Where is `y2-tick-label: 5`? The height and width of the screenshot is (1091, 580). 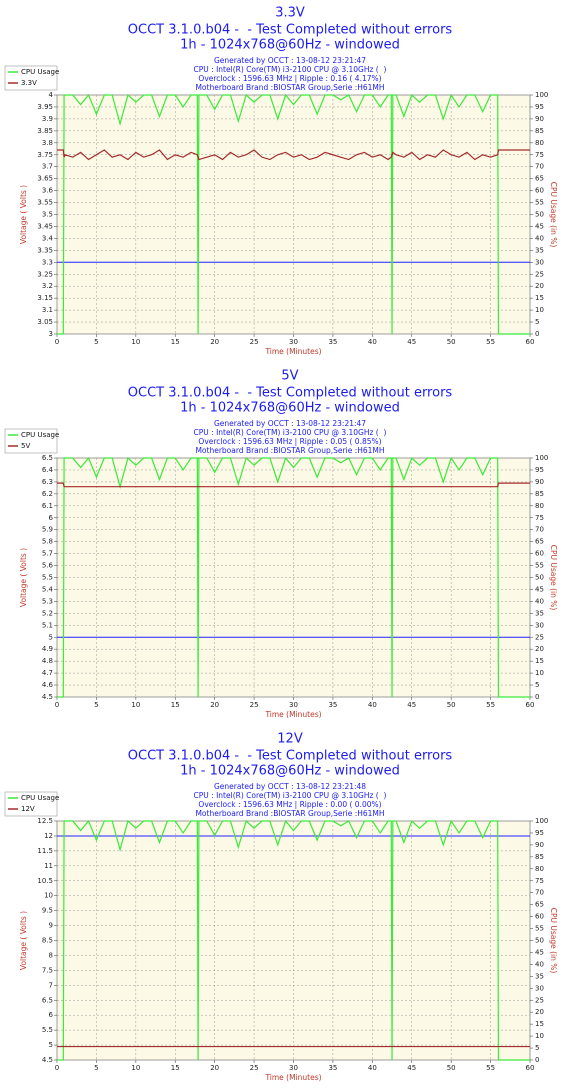
y2-tick-label: 5 is located at coordinates (537, 1048).